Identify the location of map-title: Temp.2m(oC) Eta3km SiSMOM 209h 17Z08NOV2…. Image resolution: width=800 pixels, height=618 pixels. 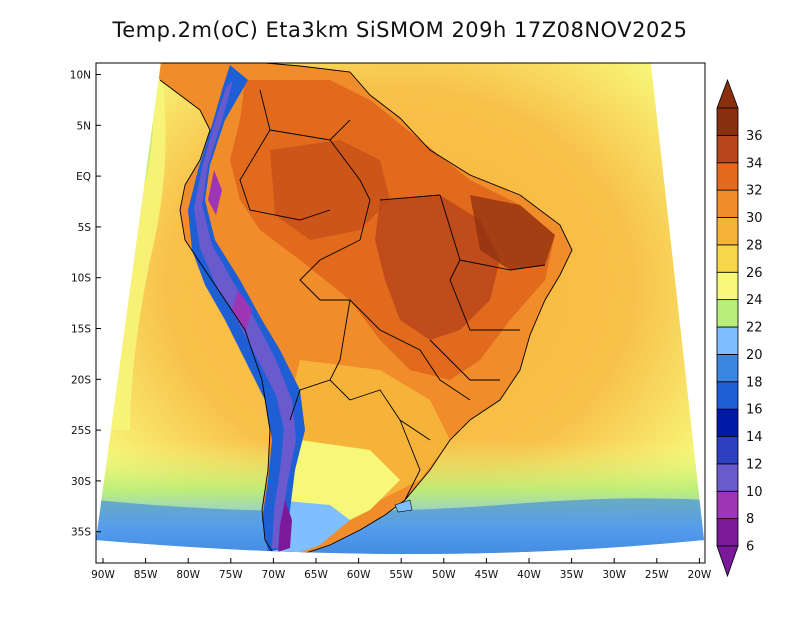
(400, 30).